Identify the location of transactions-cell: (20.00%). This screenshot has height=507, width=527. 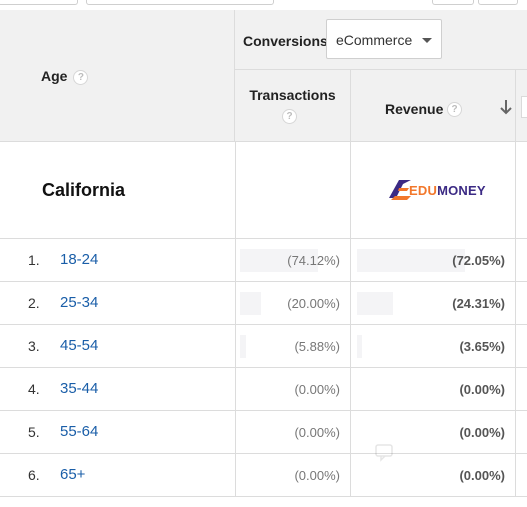
(293, 303).